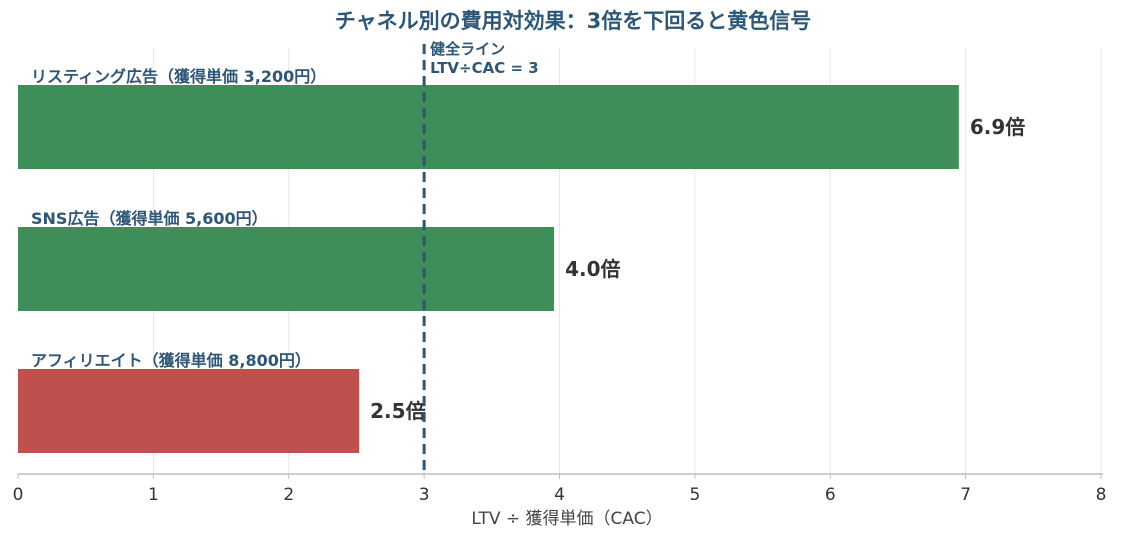 This screenshot has height=544, width=1139. I want to click on reference-line-formula: LTV÷CAC = 3, so click(484, 68).